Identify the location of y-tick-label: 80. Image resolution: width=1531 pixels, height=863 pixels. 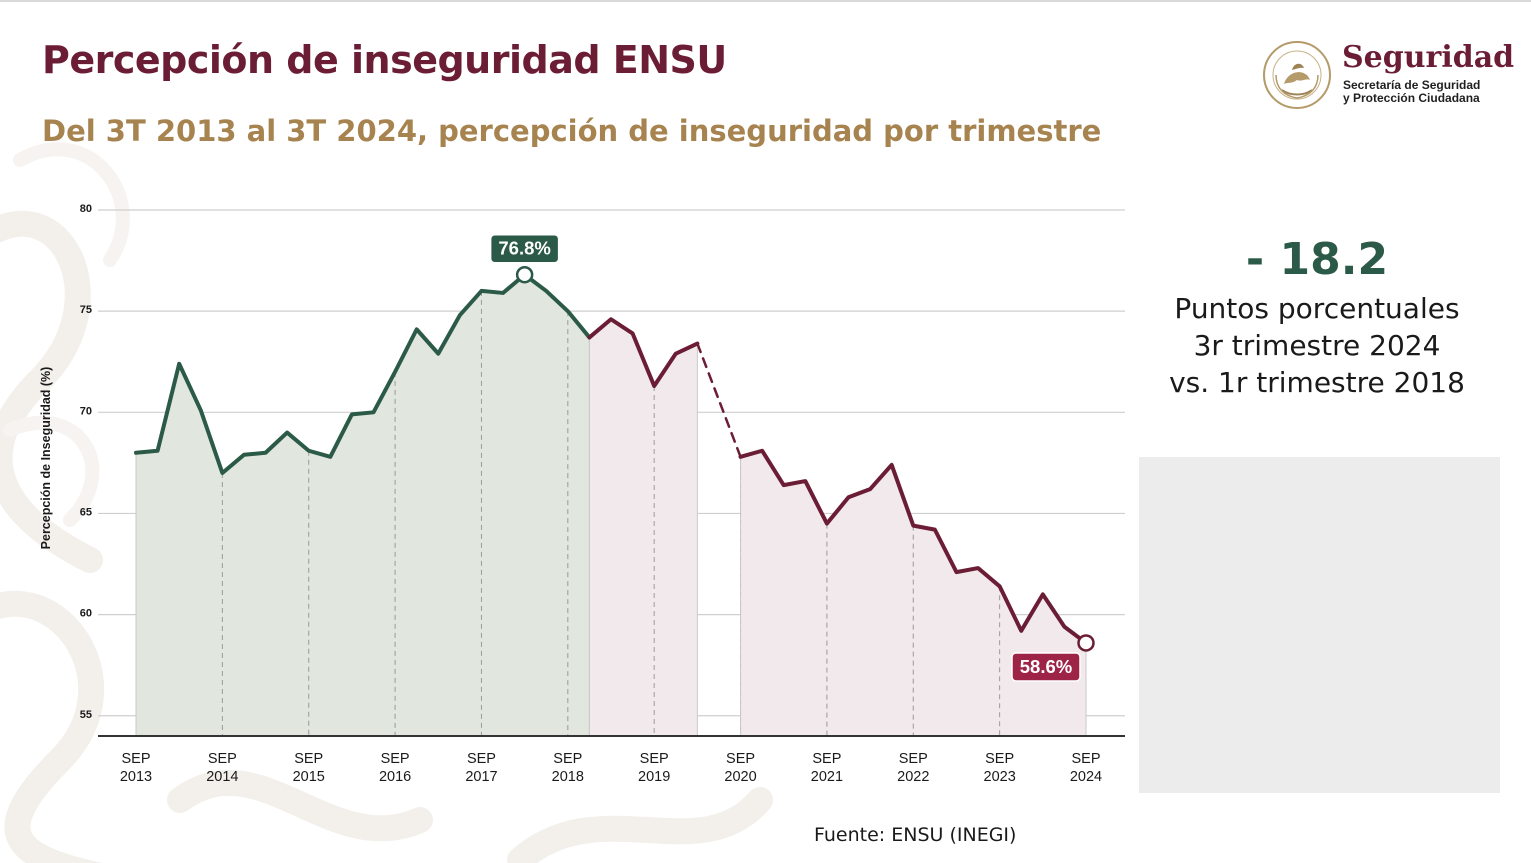
(86, 209).